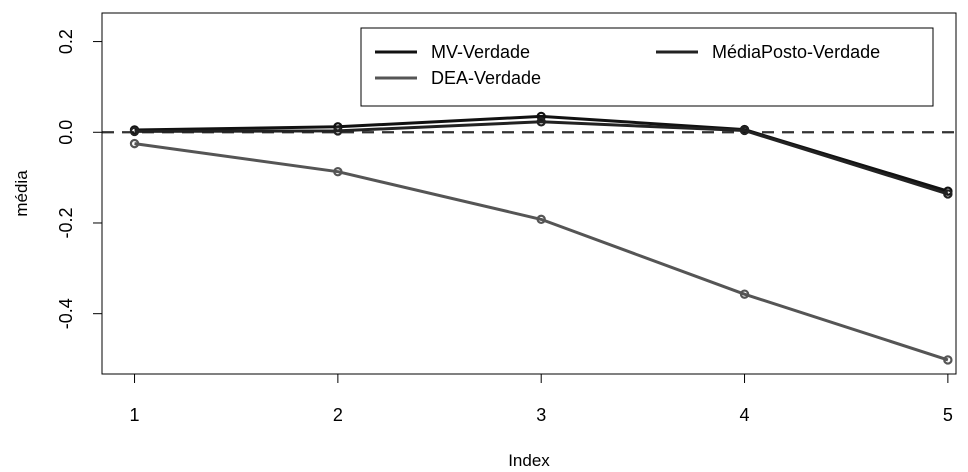 The image size is (968, 472). I want to click on legend-label: MédiaPosto-Verdade, so click(796, 52).